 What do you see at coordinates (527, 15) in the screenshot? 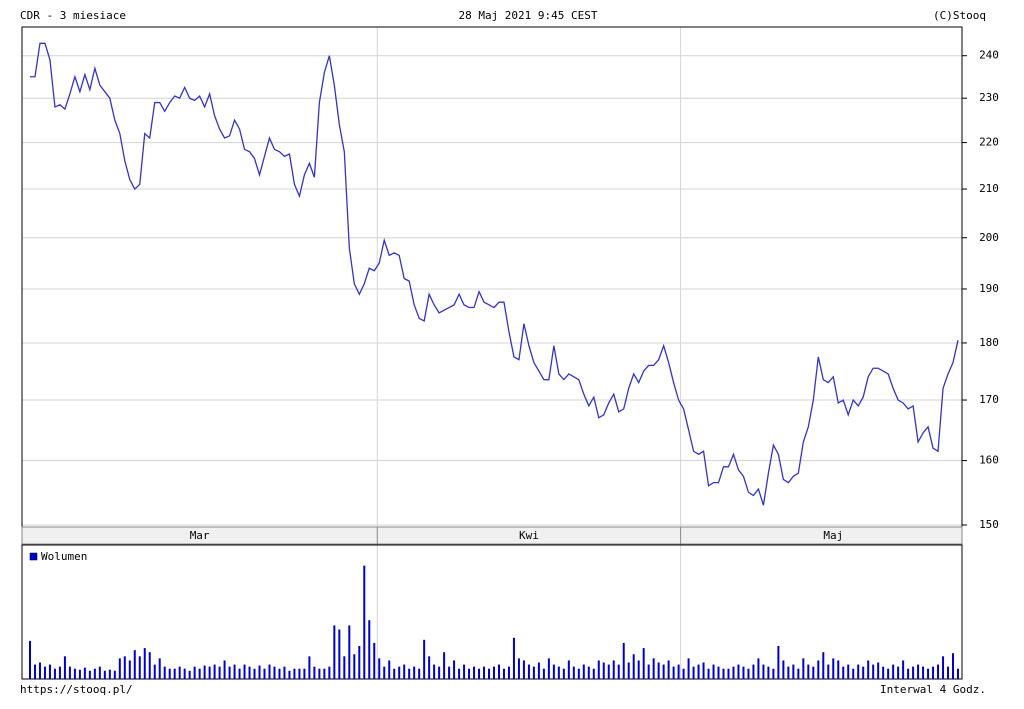
I see `header-center: 28 Maj 2021 9:45 CEST` at bounding box center [527, 15].